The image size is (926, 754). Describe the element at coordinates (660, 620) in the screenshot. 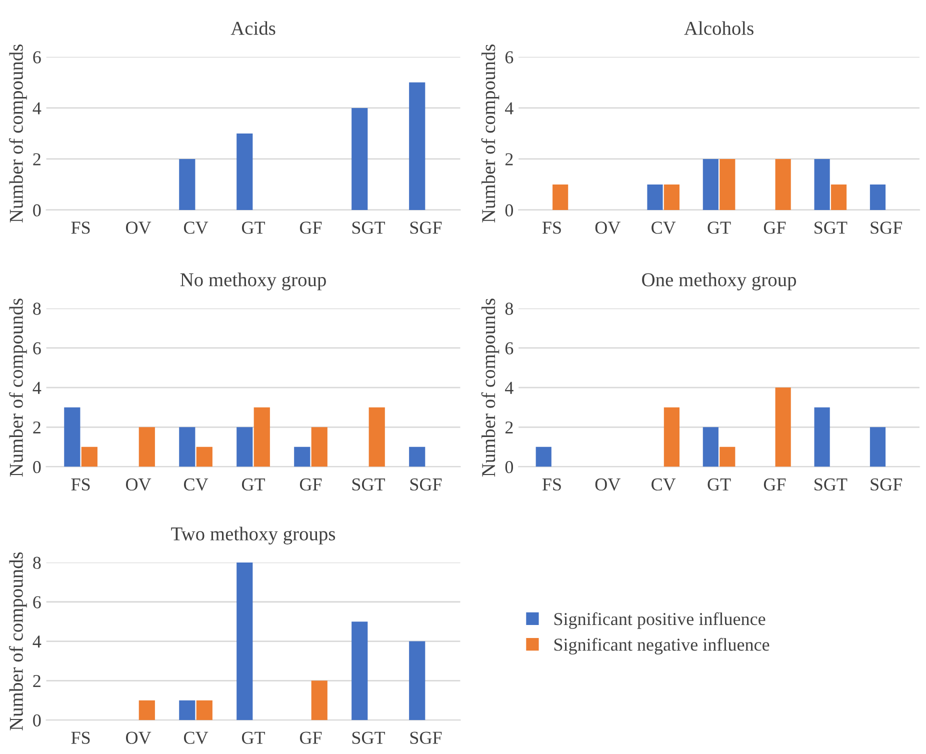

I see `legend-label: Significant positive influence` at that location.